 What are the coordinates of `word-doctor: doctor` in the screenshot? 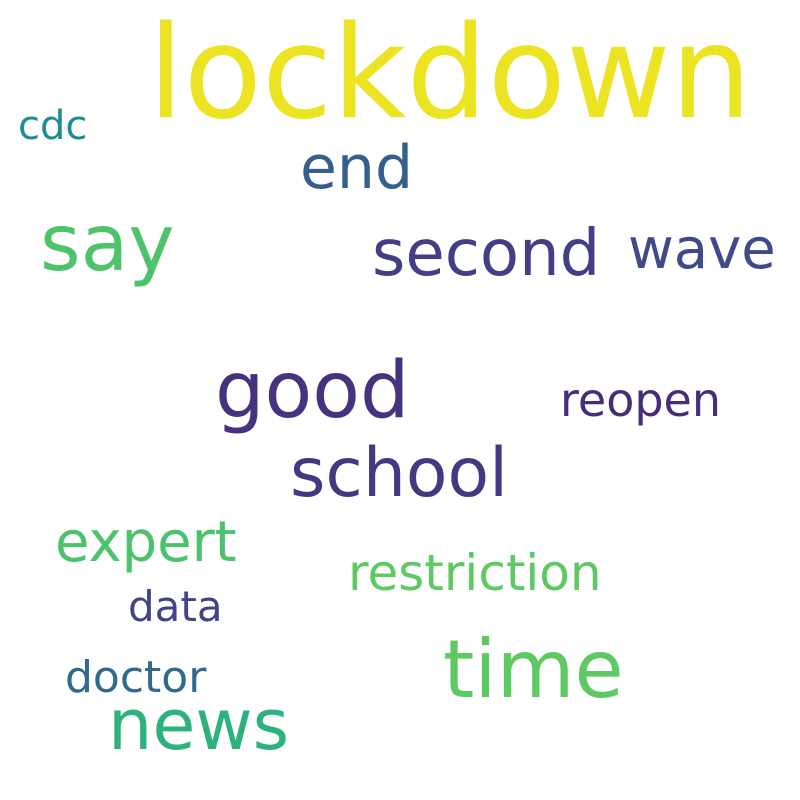 It's located at (136, 677).